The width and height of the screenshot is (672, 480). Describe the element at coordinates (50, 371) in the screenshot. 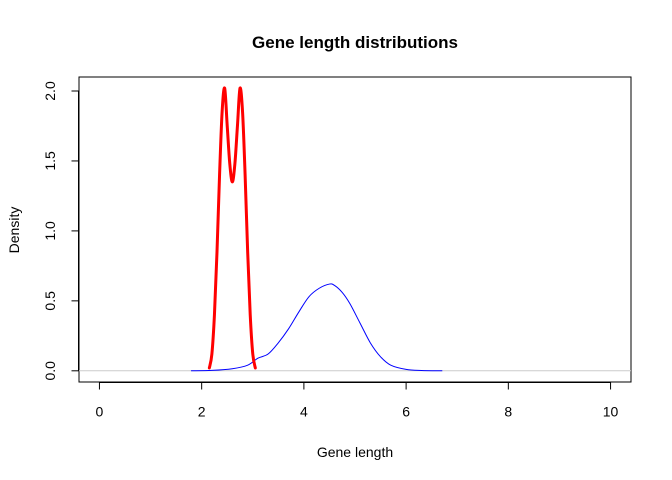

I see `y-tick-label: 0.0` at that location.